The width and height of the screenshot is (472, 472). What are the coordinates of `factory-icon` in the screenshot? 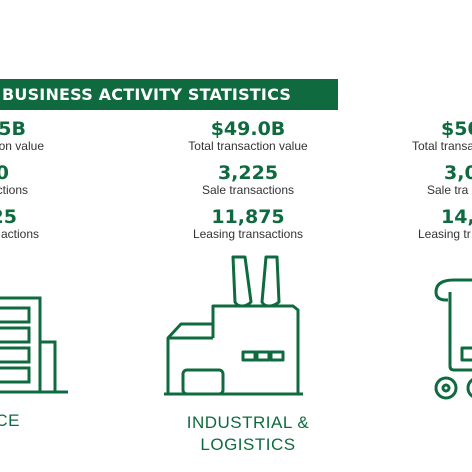 It's located at (233, 325).